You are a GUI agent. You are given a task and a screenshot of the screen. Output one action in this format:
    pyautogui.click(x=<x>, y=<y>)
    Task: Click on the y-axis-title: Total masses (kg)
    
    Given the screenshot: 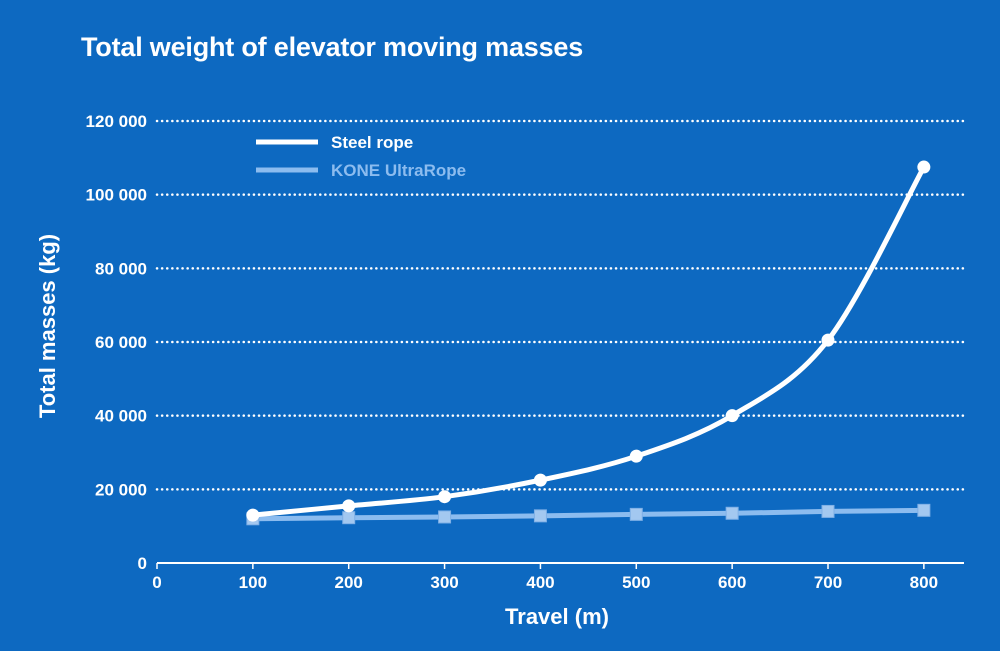 What is the action you would take?
    pyautogui.click(x=47, y=326)
    